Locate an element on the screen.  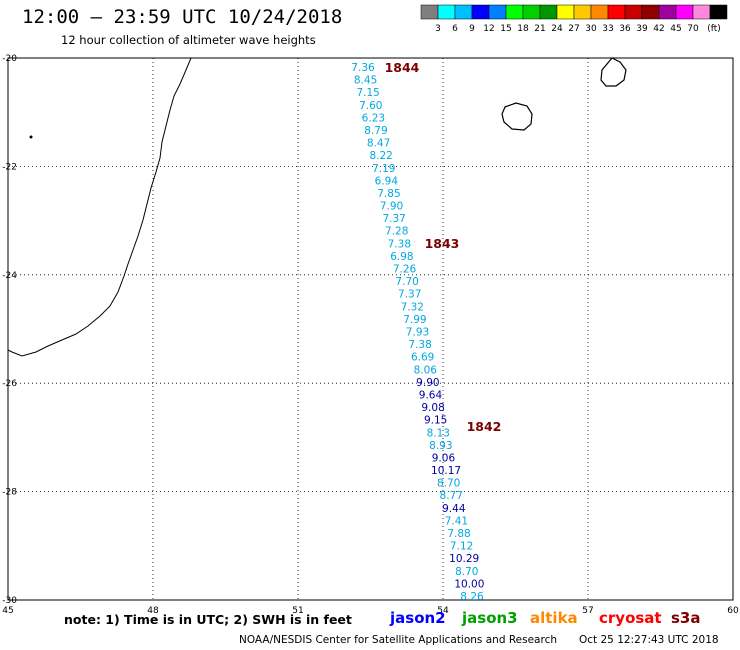
legend-unit: (ft) is located at coordinates (714, 29).